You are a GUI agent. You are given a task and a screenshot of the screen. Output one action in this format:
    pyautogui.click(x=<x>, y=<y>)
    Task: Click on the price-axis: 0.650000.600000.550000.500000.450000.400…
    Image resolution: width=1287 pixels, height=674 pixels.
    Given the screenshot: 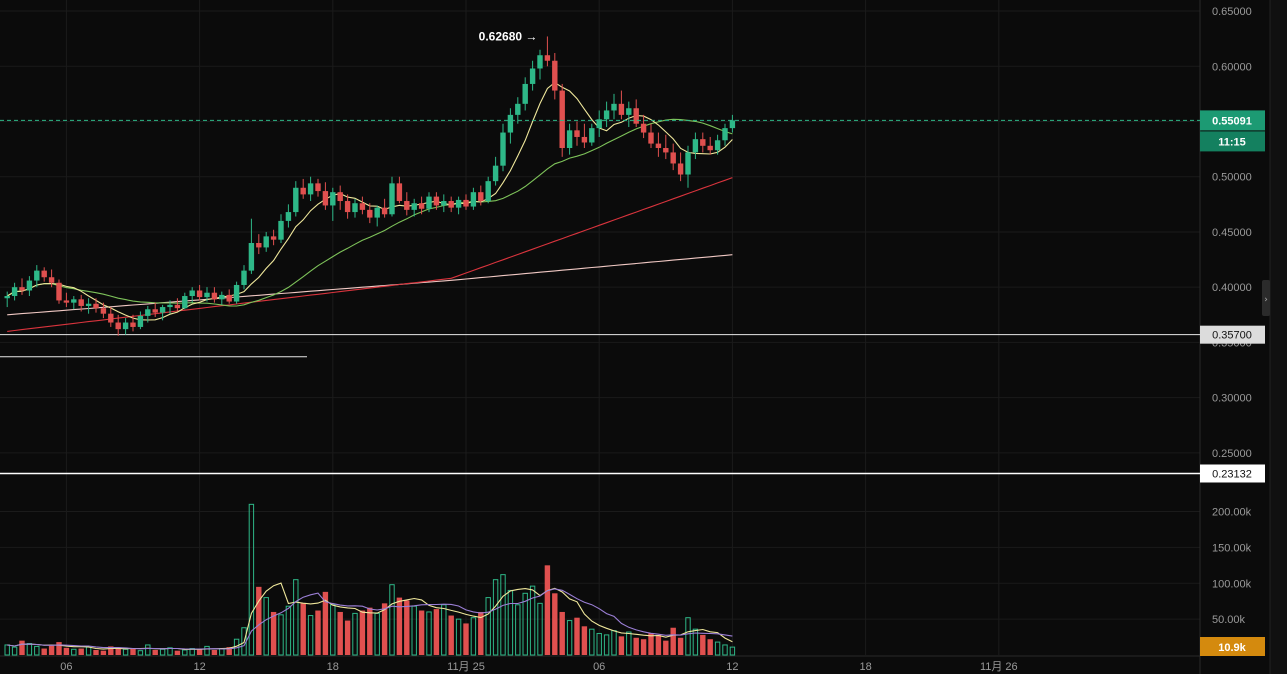 What is the action you would take?
    pyautogui.click(x=1232, y=233)
    